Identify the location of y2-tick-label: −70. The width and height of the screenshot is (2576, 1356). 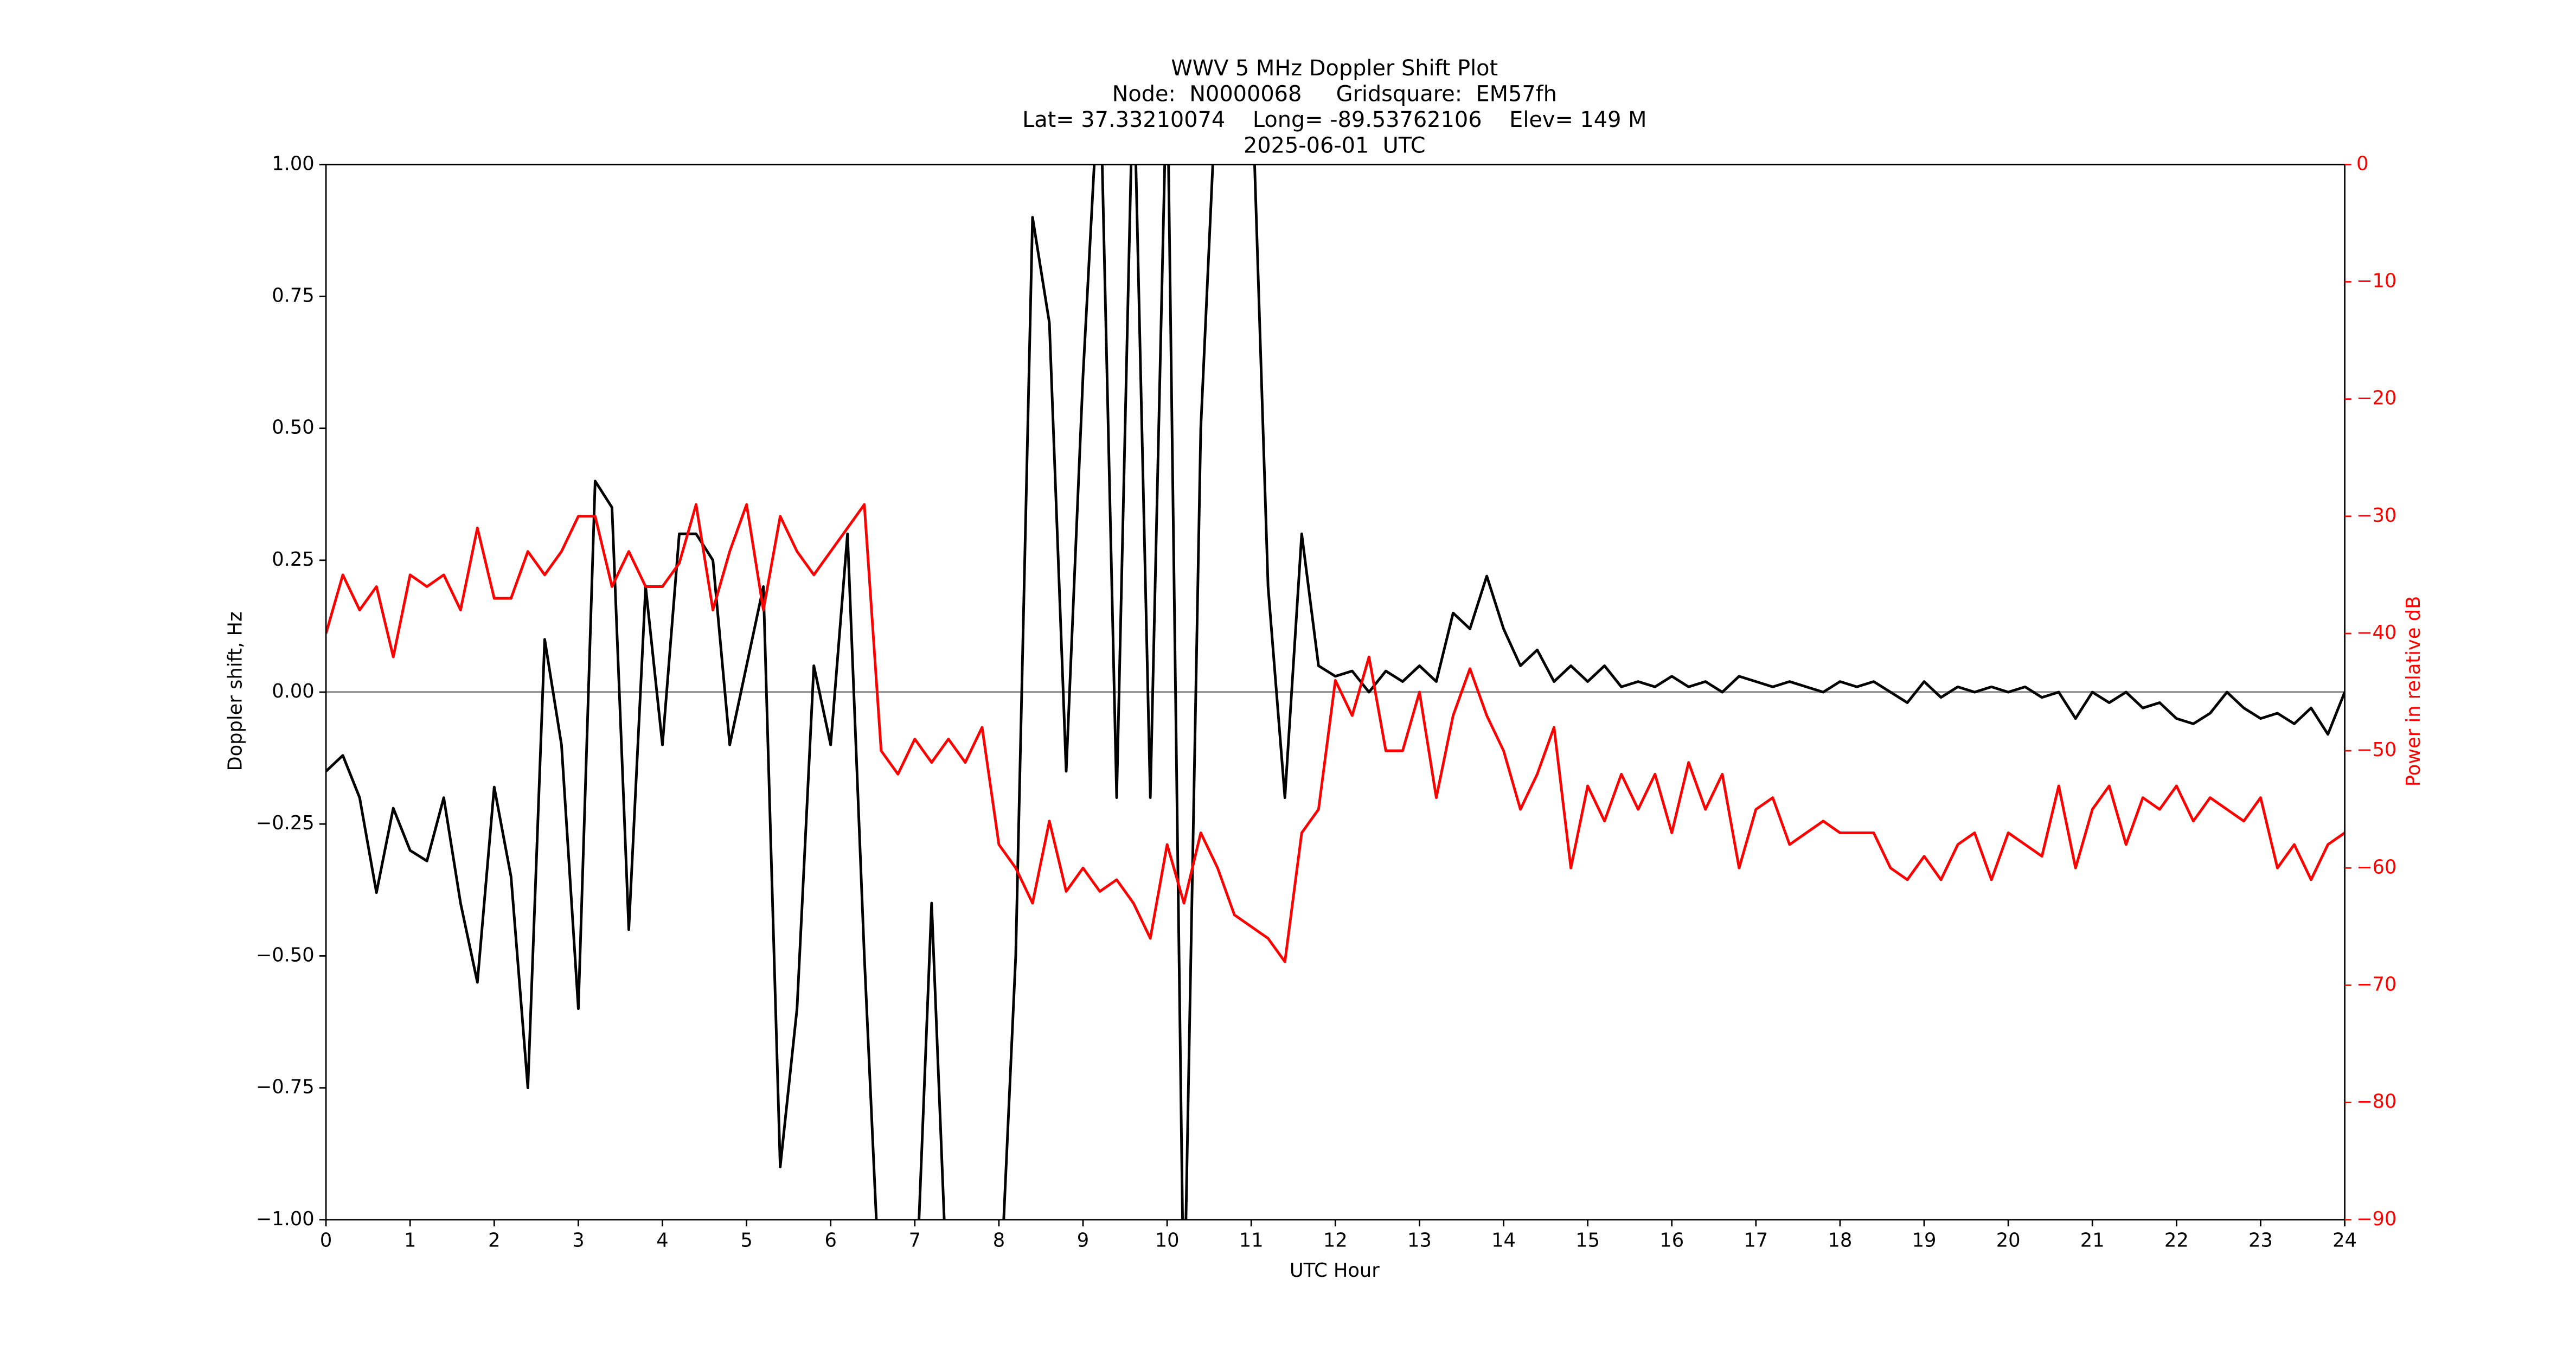
(2376, 984).